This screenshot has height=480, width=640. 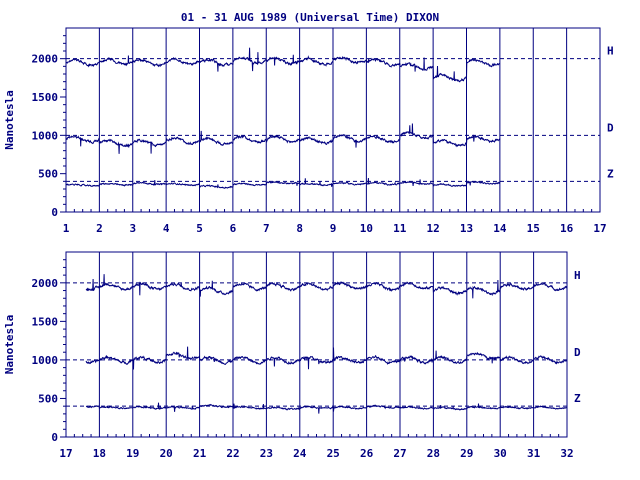 What do you see at coordinates (166, 453) in the screenshot?
I see `bottom-x-tick-label: 20` at bounding box center [166, 453].